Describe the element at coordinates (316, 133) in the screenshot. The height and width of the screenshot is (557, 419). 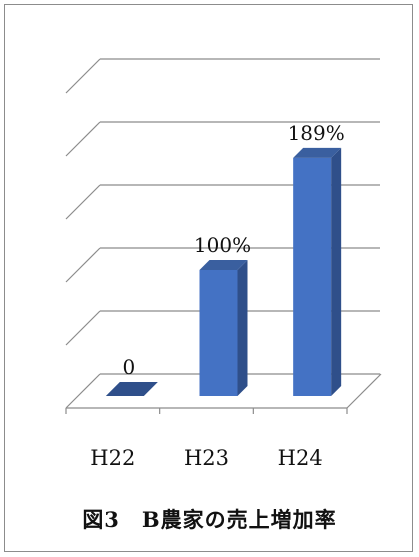
I see `data-label-H24: 189%` at that location.